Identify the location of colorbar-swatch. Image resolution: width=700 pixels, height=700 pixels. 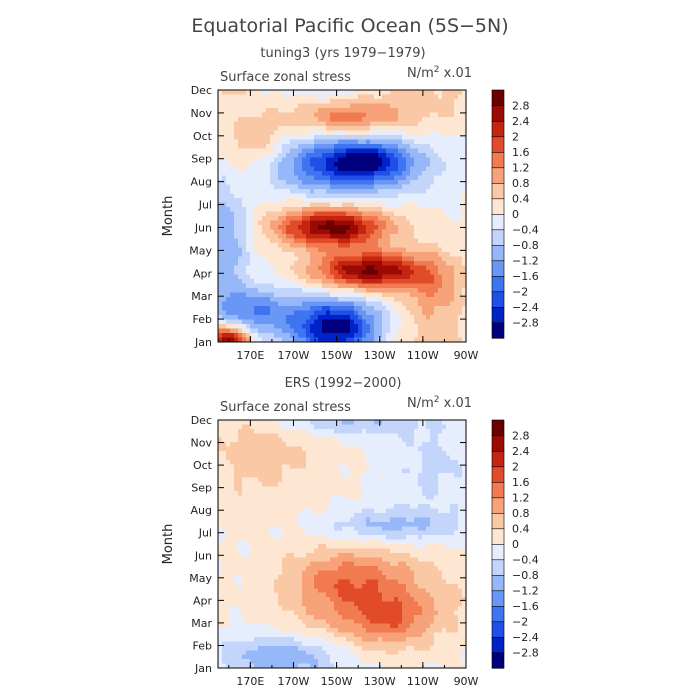
(498, 160).